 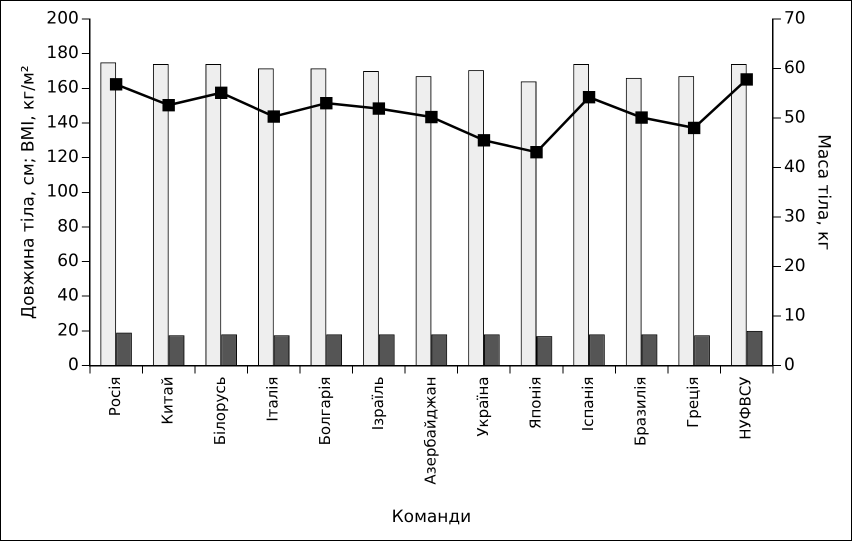 I want to click on x-tick-label: Болгарія, so click(x=325, y=411).